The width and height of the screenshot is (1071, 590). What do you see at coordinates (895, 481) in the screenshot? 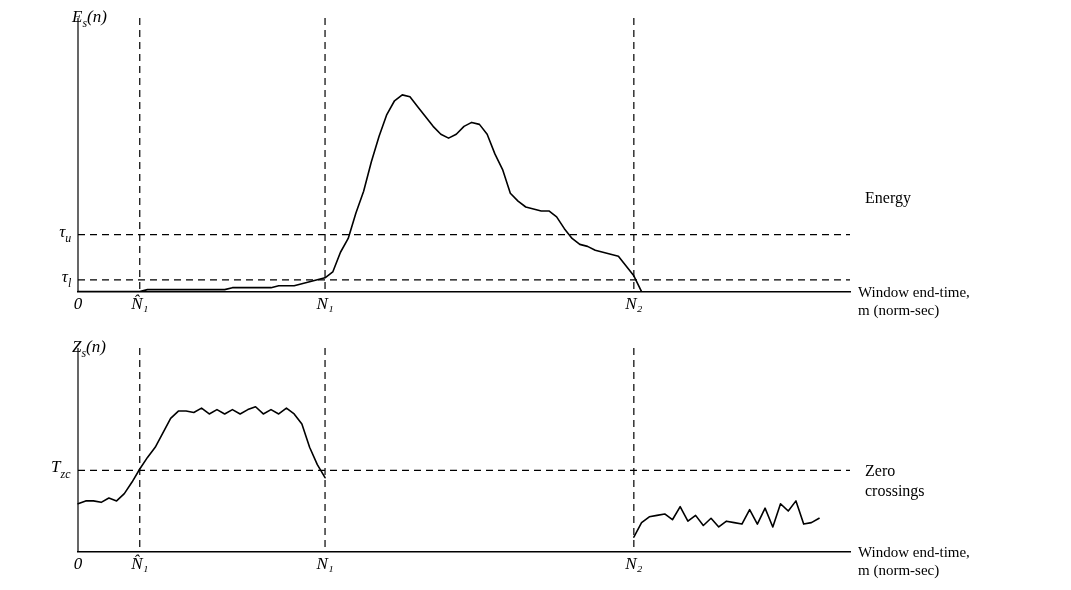
I see `text: Zero crossings` at bounding box center [895, 481].